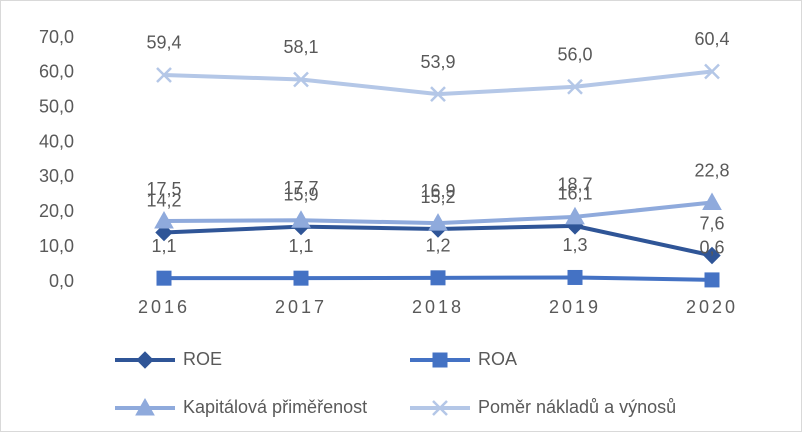 This screenshot has height=432, width=802. Describe the element at coordinates (575, 307) in the screenshot. I see `x-tick-label: 2019` at that location.